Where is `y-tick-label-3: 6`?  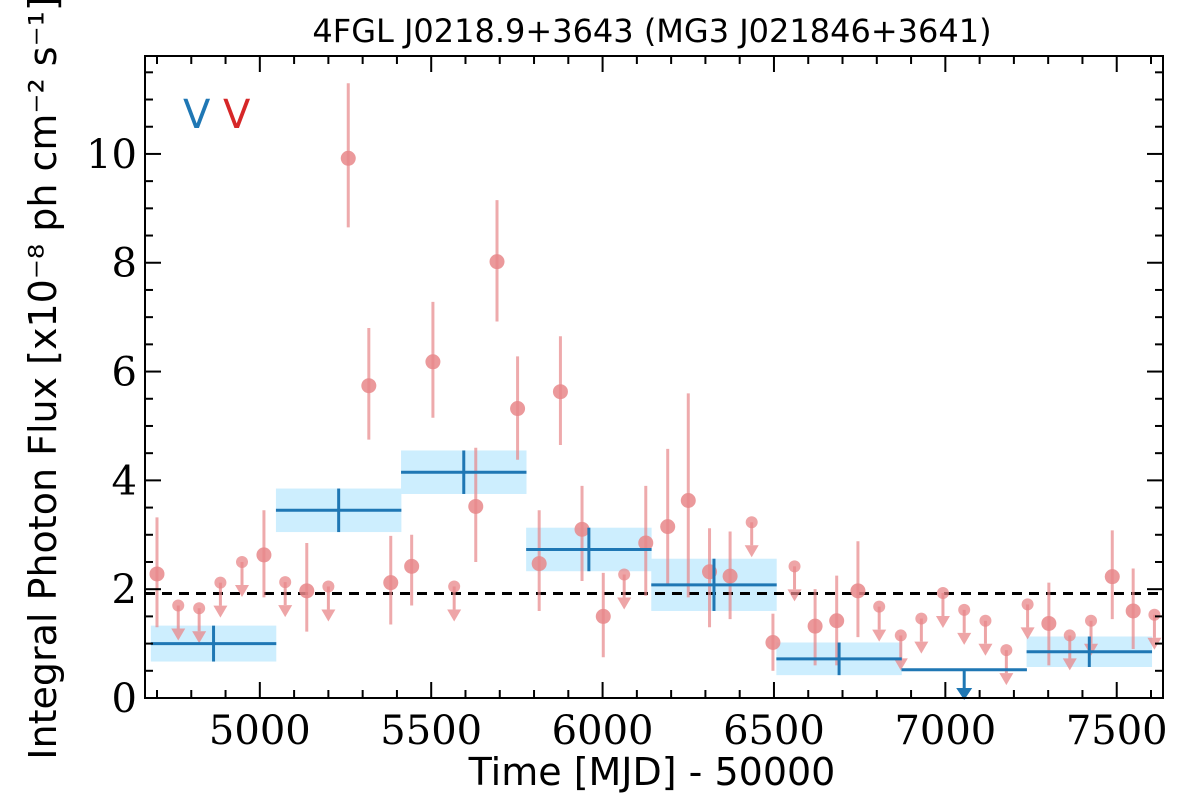 y-tick-label-3: 6 is located at coordinates (124, 373).